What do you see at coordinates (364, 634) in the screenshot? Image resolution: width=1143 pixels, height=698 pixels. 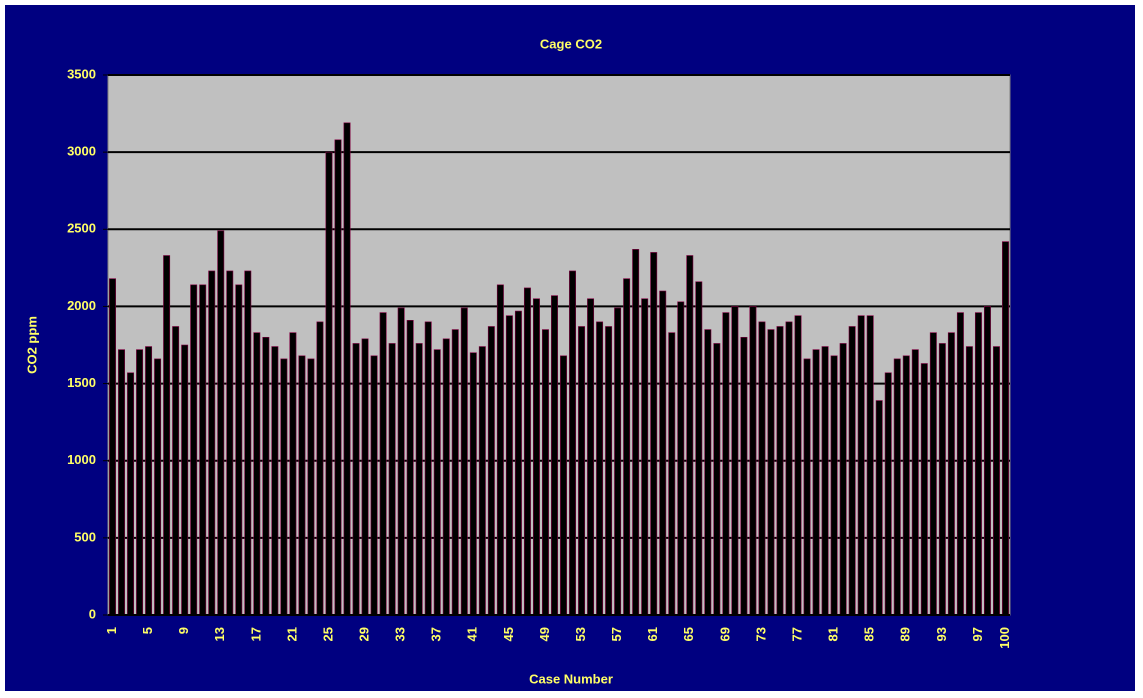 I see `x-tick-label: 29` at bounding box center [364, 634].